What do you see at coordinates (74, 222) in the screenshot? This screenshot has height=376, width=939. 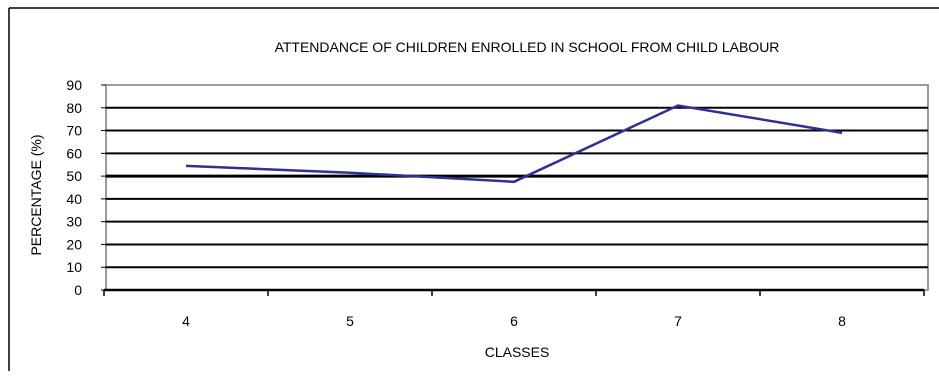 I see `y-tick-label-30: 30` at bounding box center [74, 222].